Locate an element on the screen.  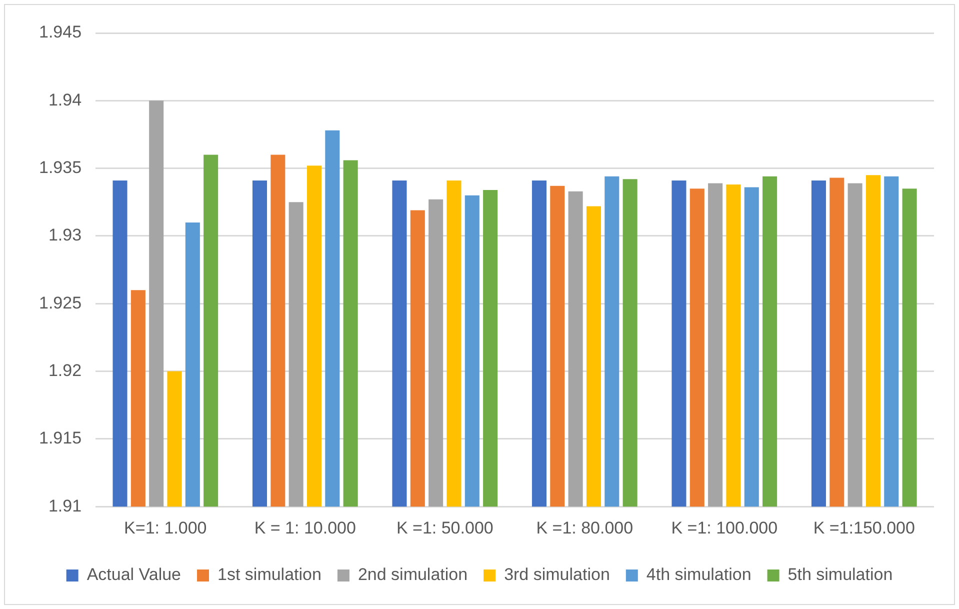
x-tick-label: K =1:150.000 is located at coordinates (864, 528).